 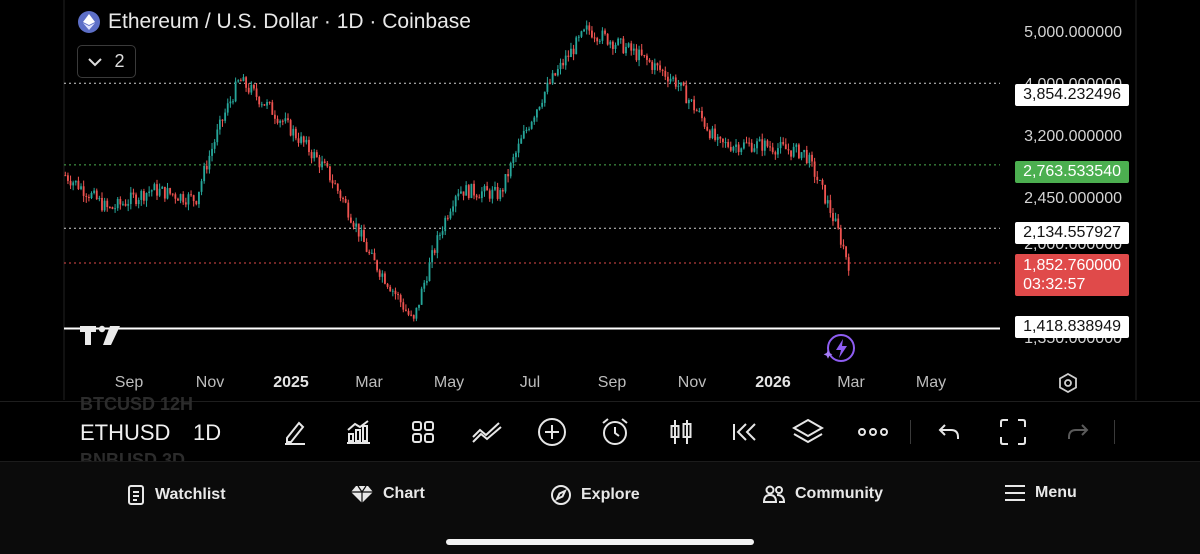 What do you see at coordinates (274, 22) in the screenshot?
I see `symbol-header: Ethereum / U.S. Dollar · 1D · Coinbase` at bounding box center [274, 22].